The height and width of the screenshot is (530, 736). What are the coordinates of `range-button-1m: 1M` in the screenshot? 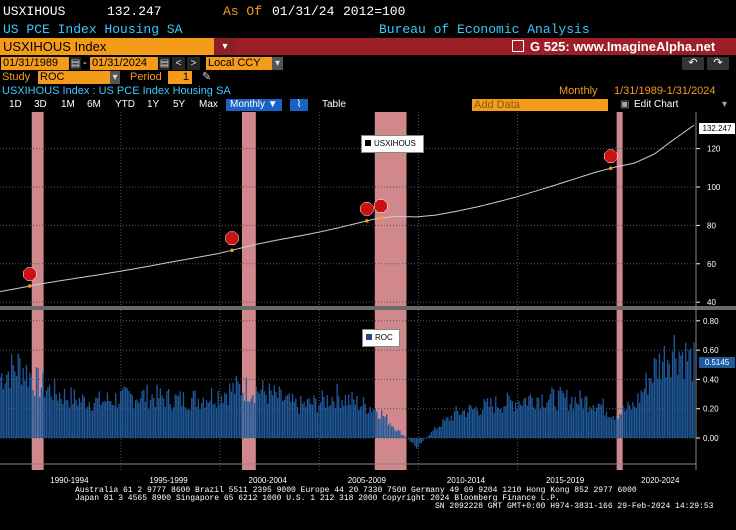 It's located at (68, 104).